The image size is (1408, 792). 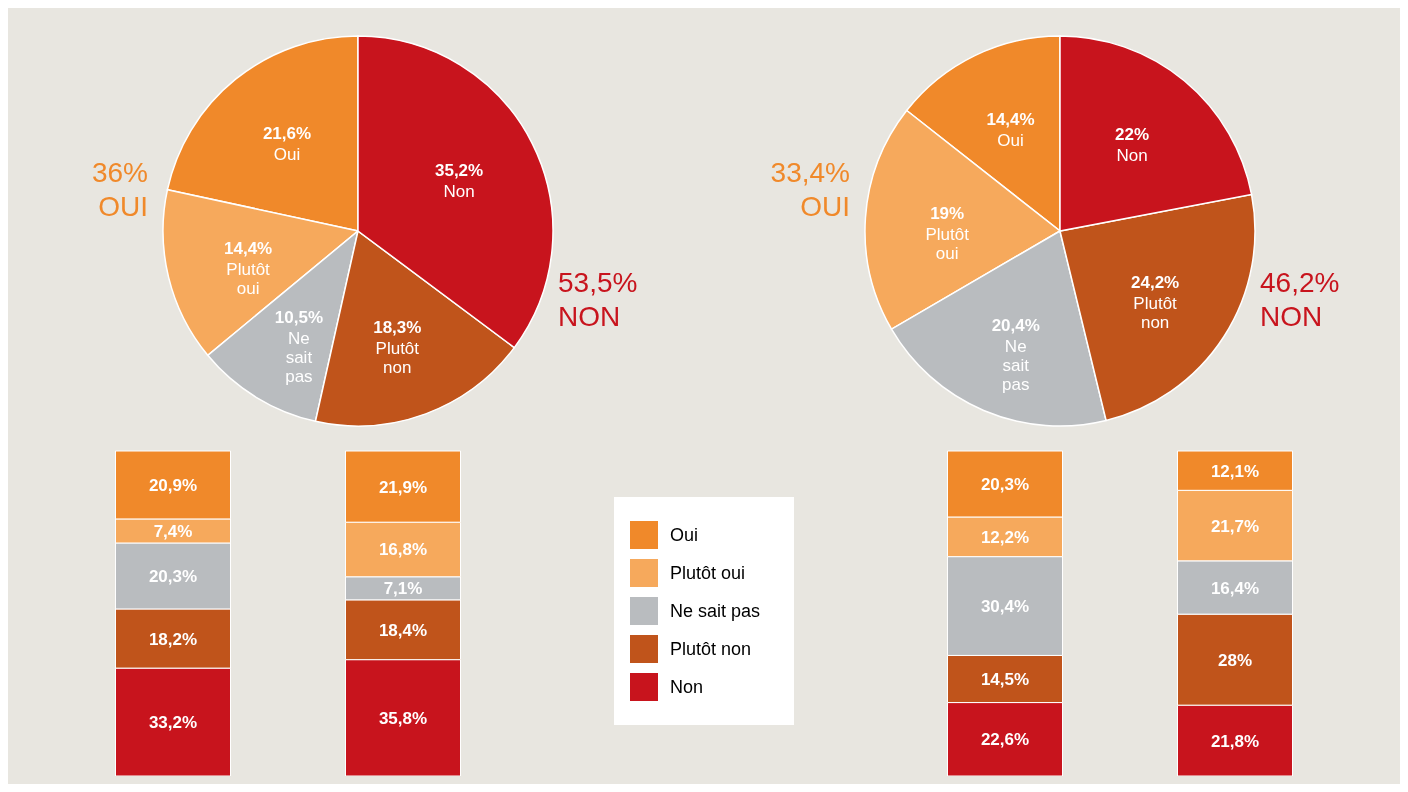 What do you see at coordinates (711, 649) in the screenshot?
I see `legend-label: Plutôt non` at bounding box center [711, 649].